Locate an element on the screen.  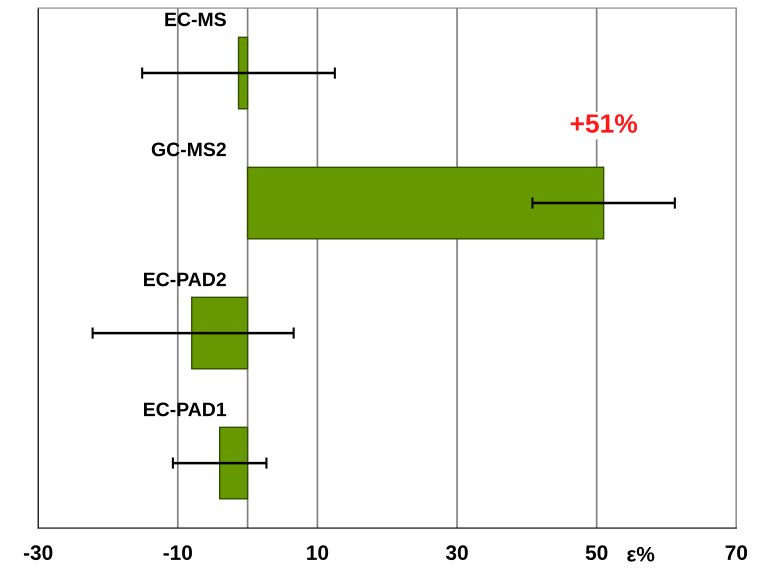
y-tick-label: EC-PAD1 is located at coordinates (185, 409).